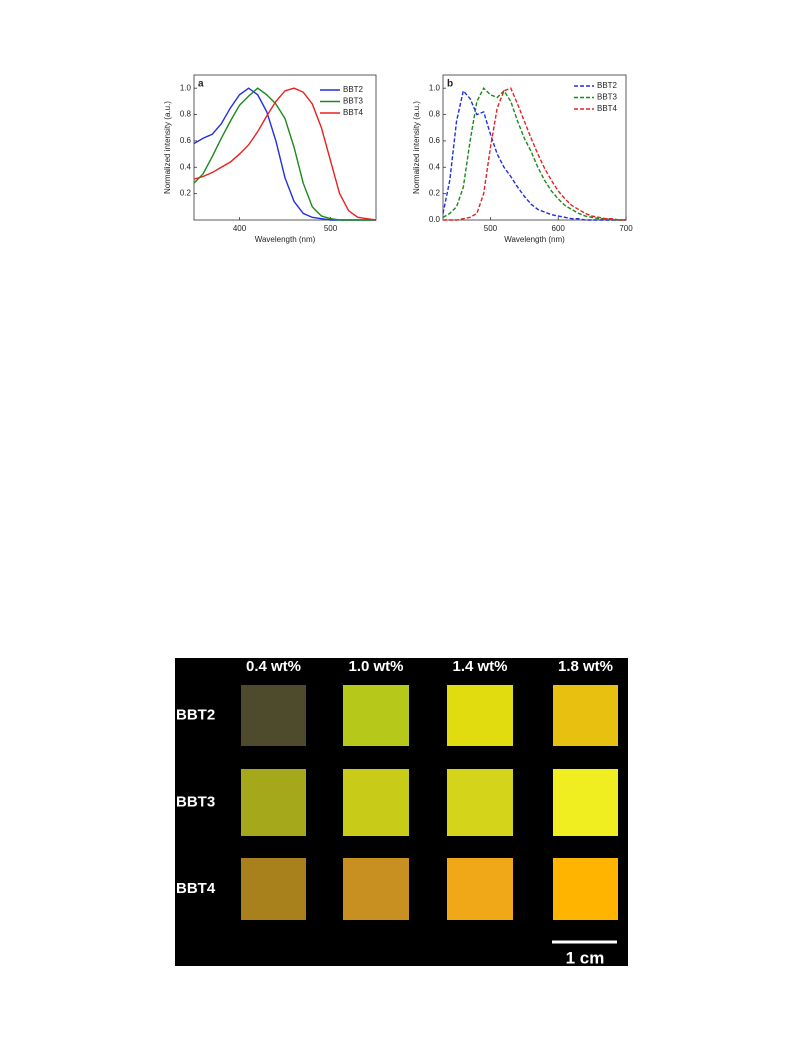 Image resolution: width=793 pixels, height=1057 pixels. What do you see at coordinates (585, 666) in the screenshot?
I see `column-label: 1.8 wt%` at bounding box center [585, 666].